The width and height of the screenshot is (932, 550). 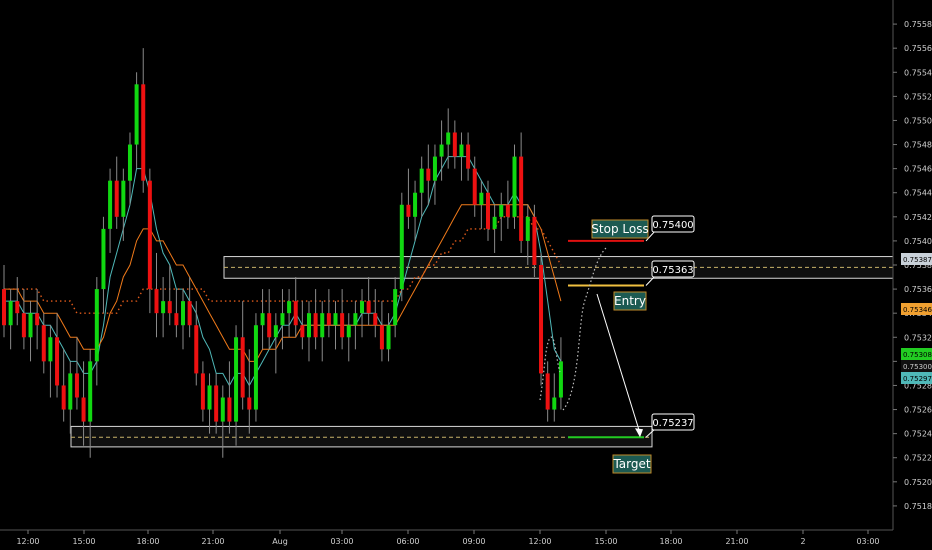 I want to click on target-value-callout-text: 0.75237, so click(x=672, y=423).